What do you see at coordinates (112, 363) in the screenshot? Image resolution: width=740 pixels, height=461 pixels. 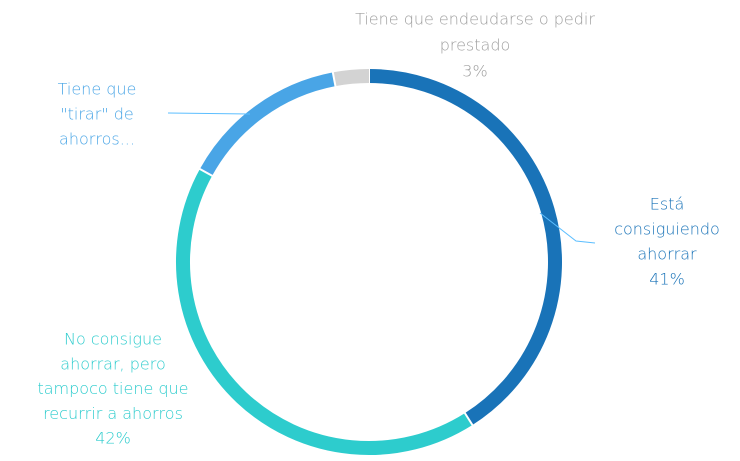 I see `segment-label: ahorrar, pero` at bounding box center [112, 363].